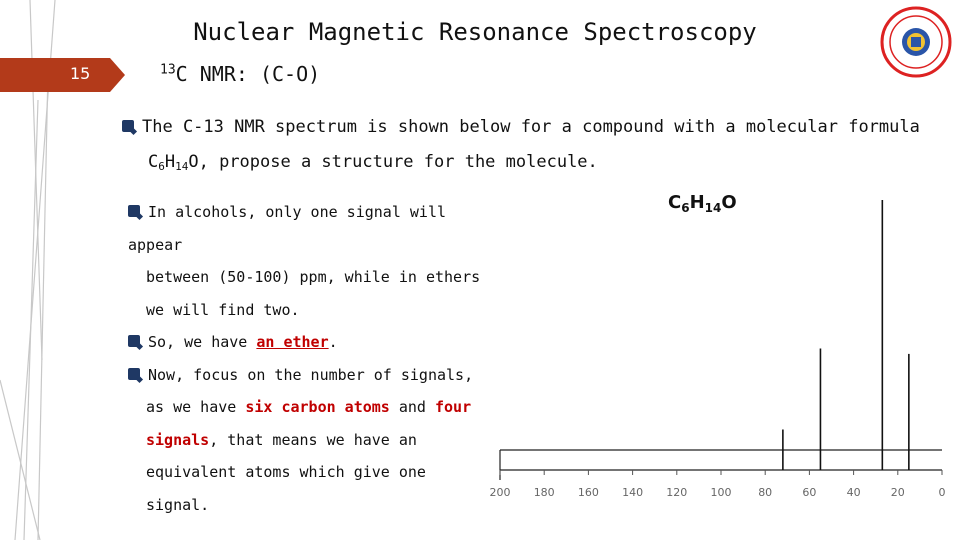 The image size is (960, 540). What do you see at coordinates (809, 492) in the screenshot?
I see `x-tick-label: 60` at bounding box center [809, 492].